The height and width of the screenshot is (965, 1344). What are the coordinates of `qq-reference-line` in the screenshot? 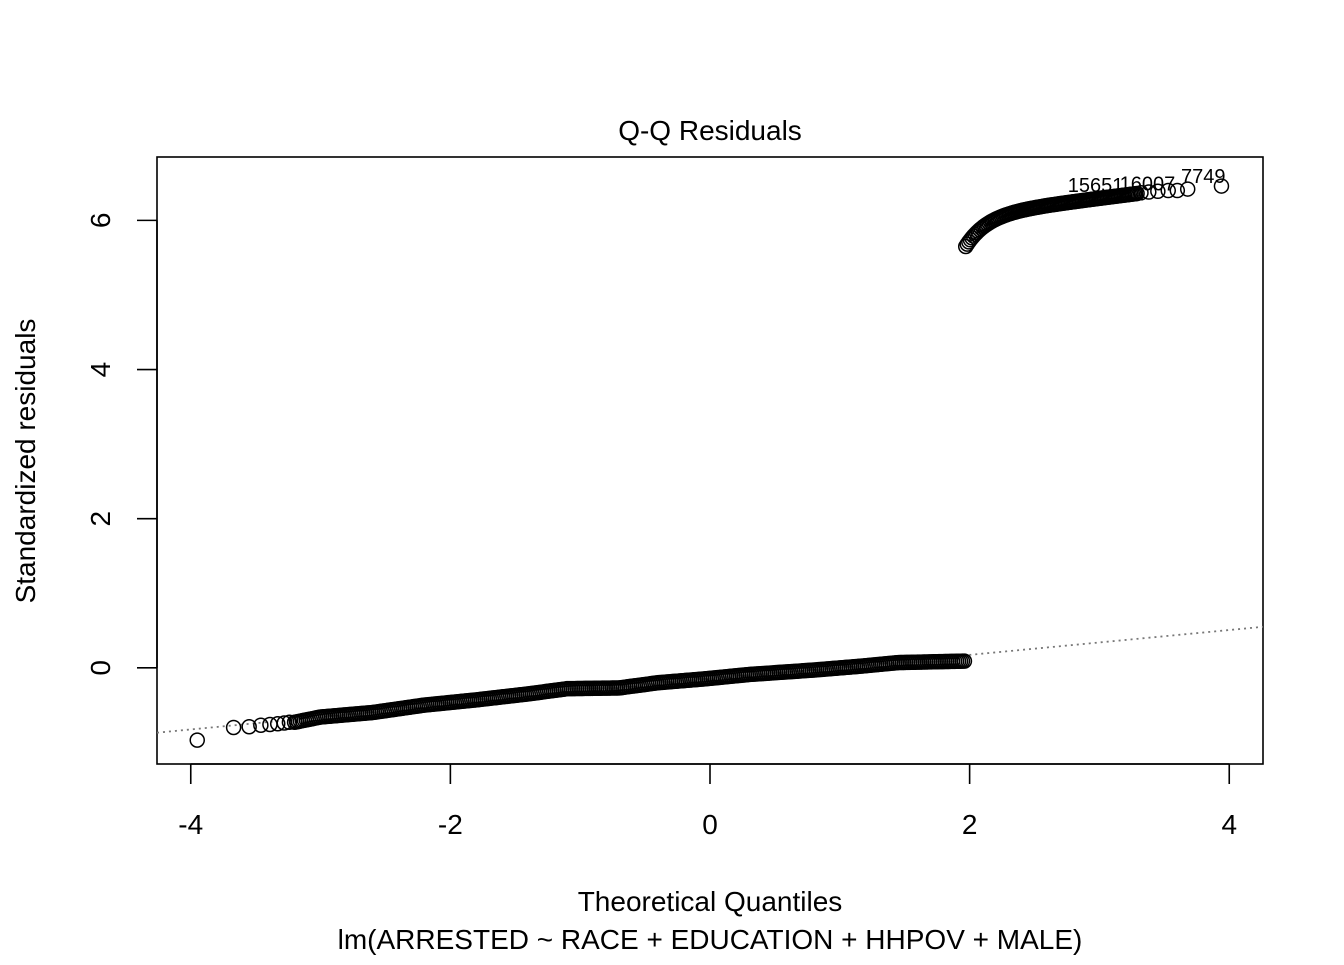 It's located at (710, 679).